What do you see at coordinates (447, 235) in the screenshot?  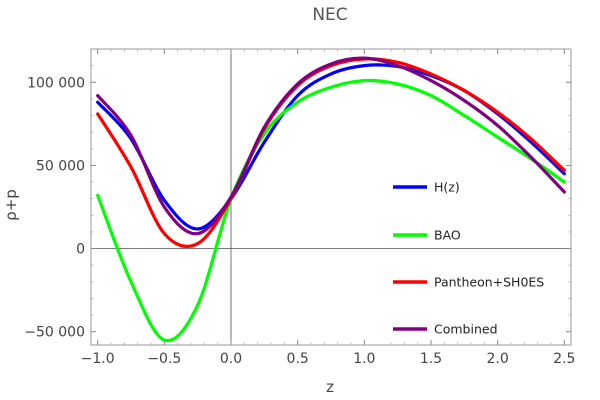 I see `legend-label-bao: BAO` at bounding box center [447, 235].